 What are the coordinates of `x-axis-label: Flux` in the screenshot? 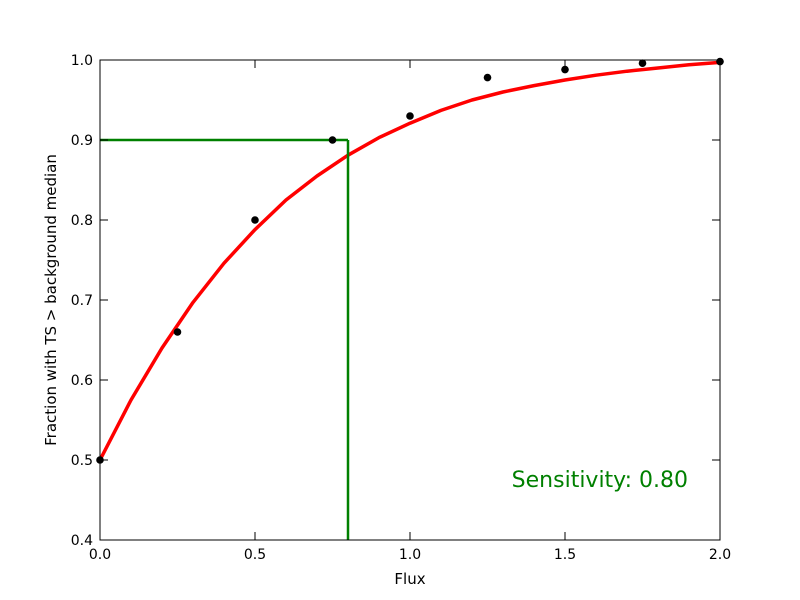 It's located at (409, 579).